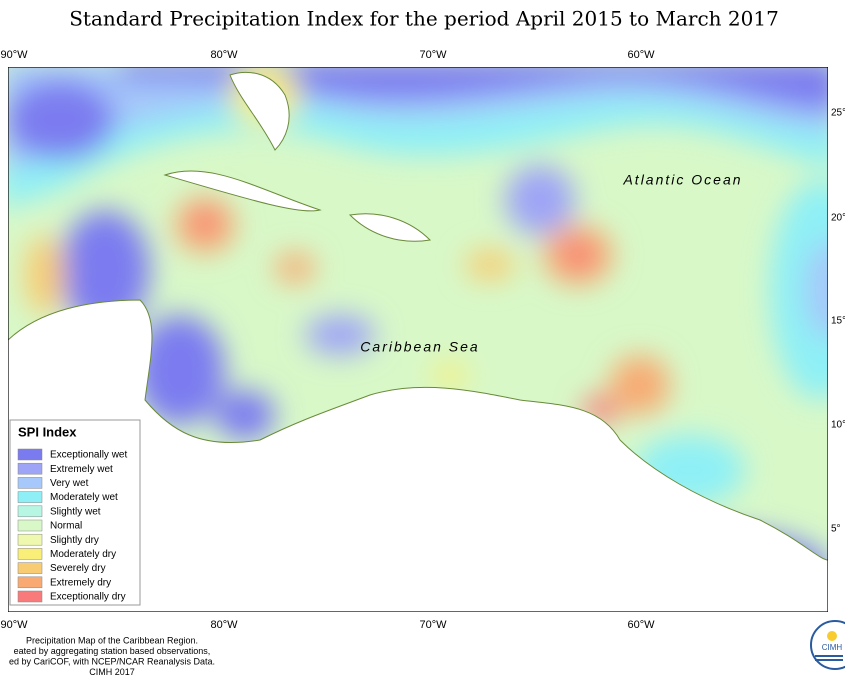  I want to click on legend-label: Slightly wet, so click(75, 511).